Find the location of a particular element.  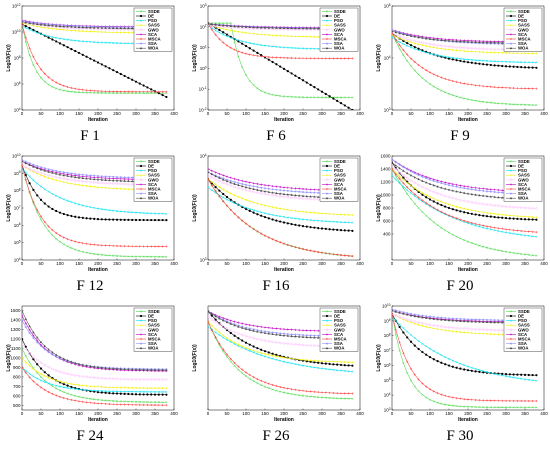

x-tick-label: 0 is located at coordinates (392, 263).